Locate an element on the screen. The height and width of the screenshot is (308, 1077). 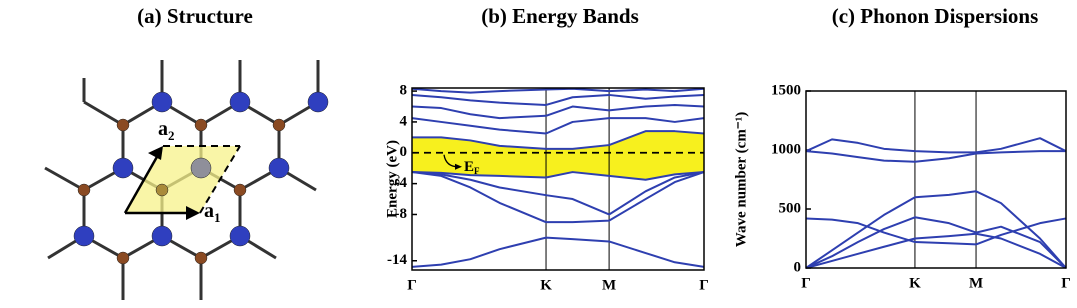
cell-edge is located at coordinates (220, 179).